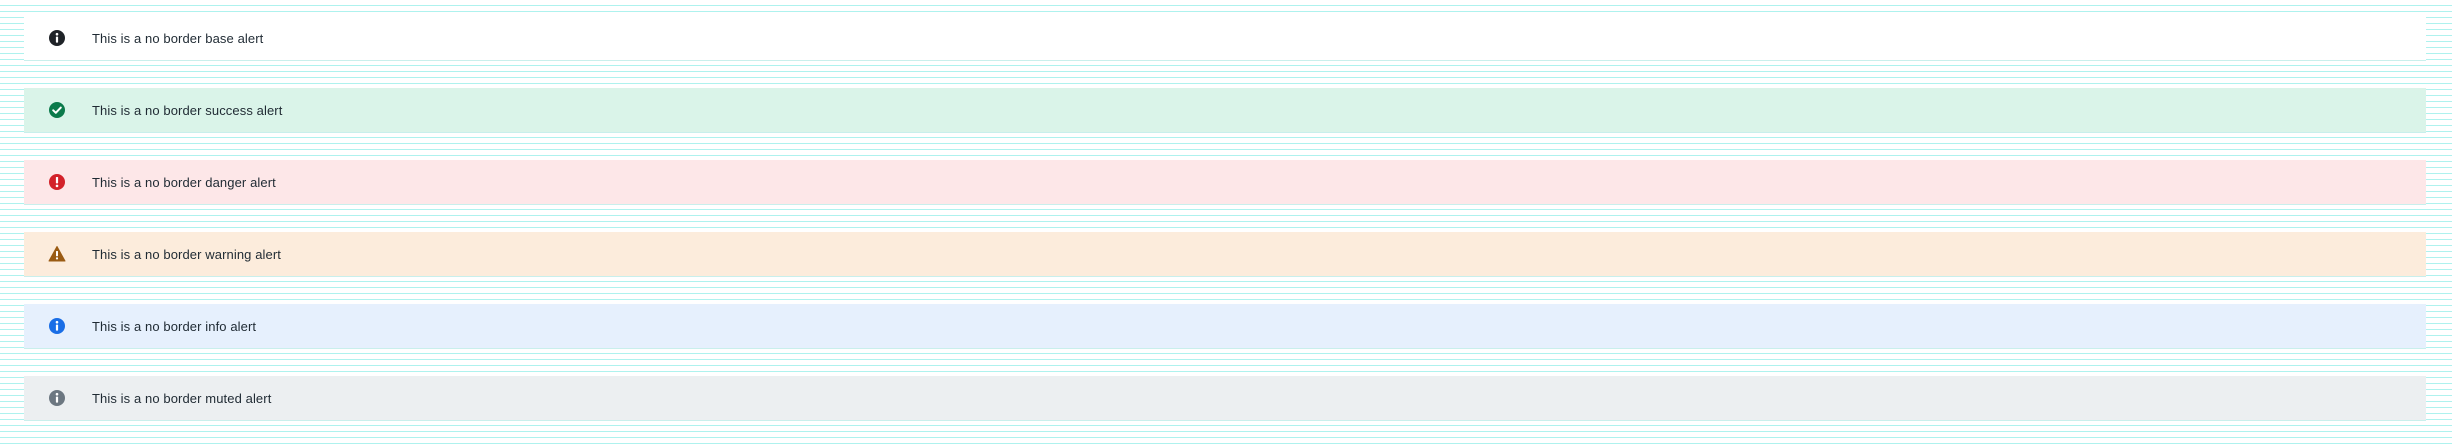  I want to click on check-circle-icon, so click(57, 110).